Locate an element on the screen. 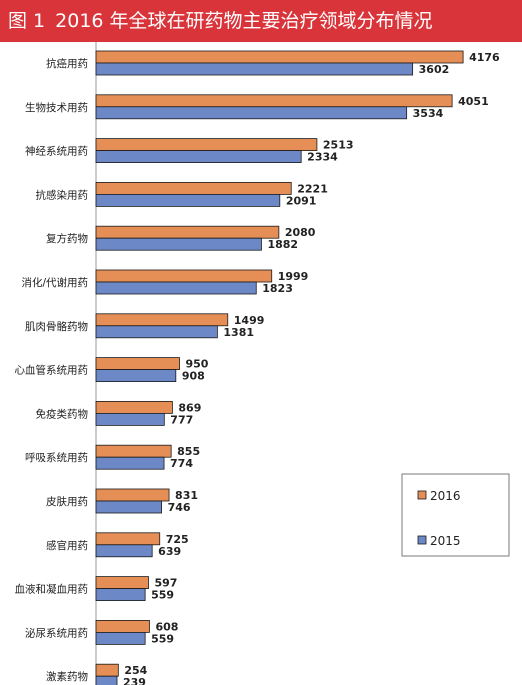 This screenshot has width=522, height=685. category-label: 神经系统用药 is located at coordinates (56, 151).